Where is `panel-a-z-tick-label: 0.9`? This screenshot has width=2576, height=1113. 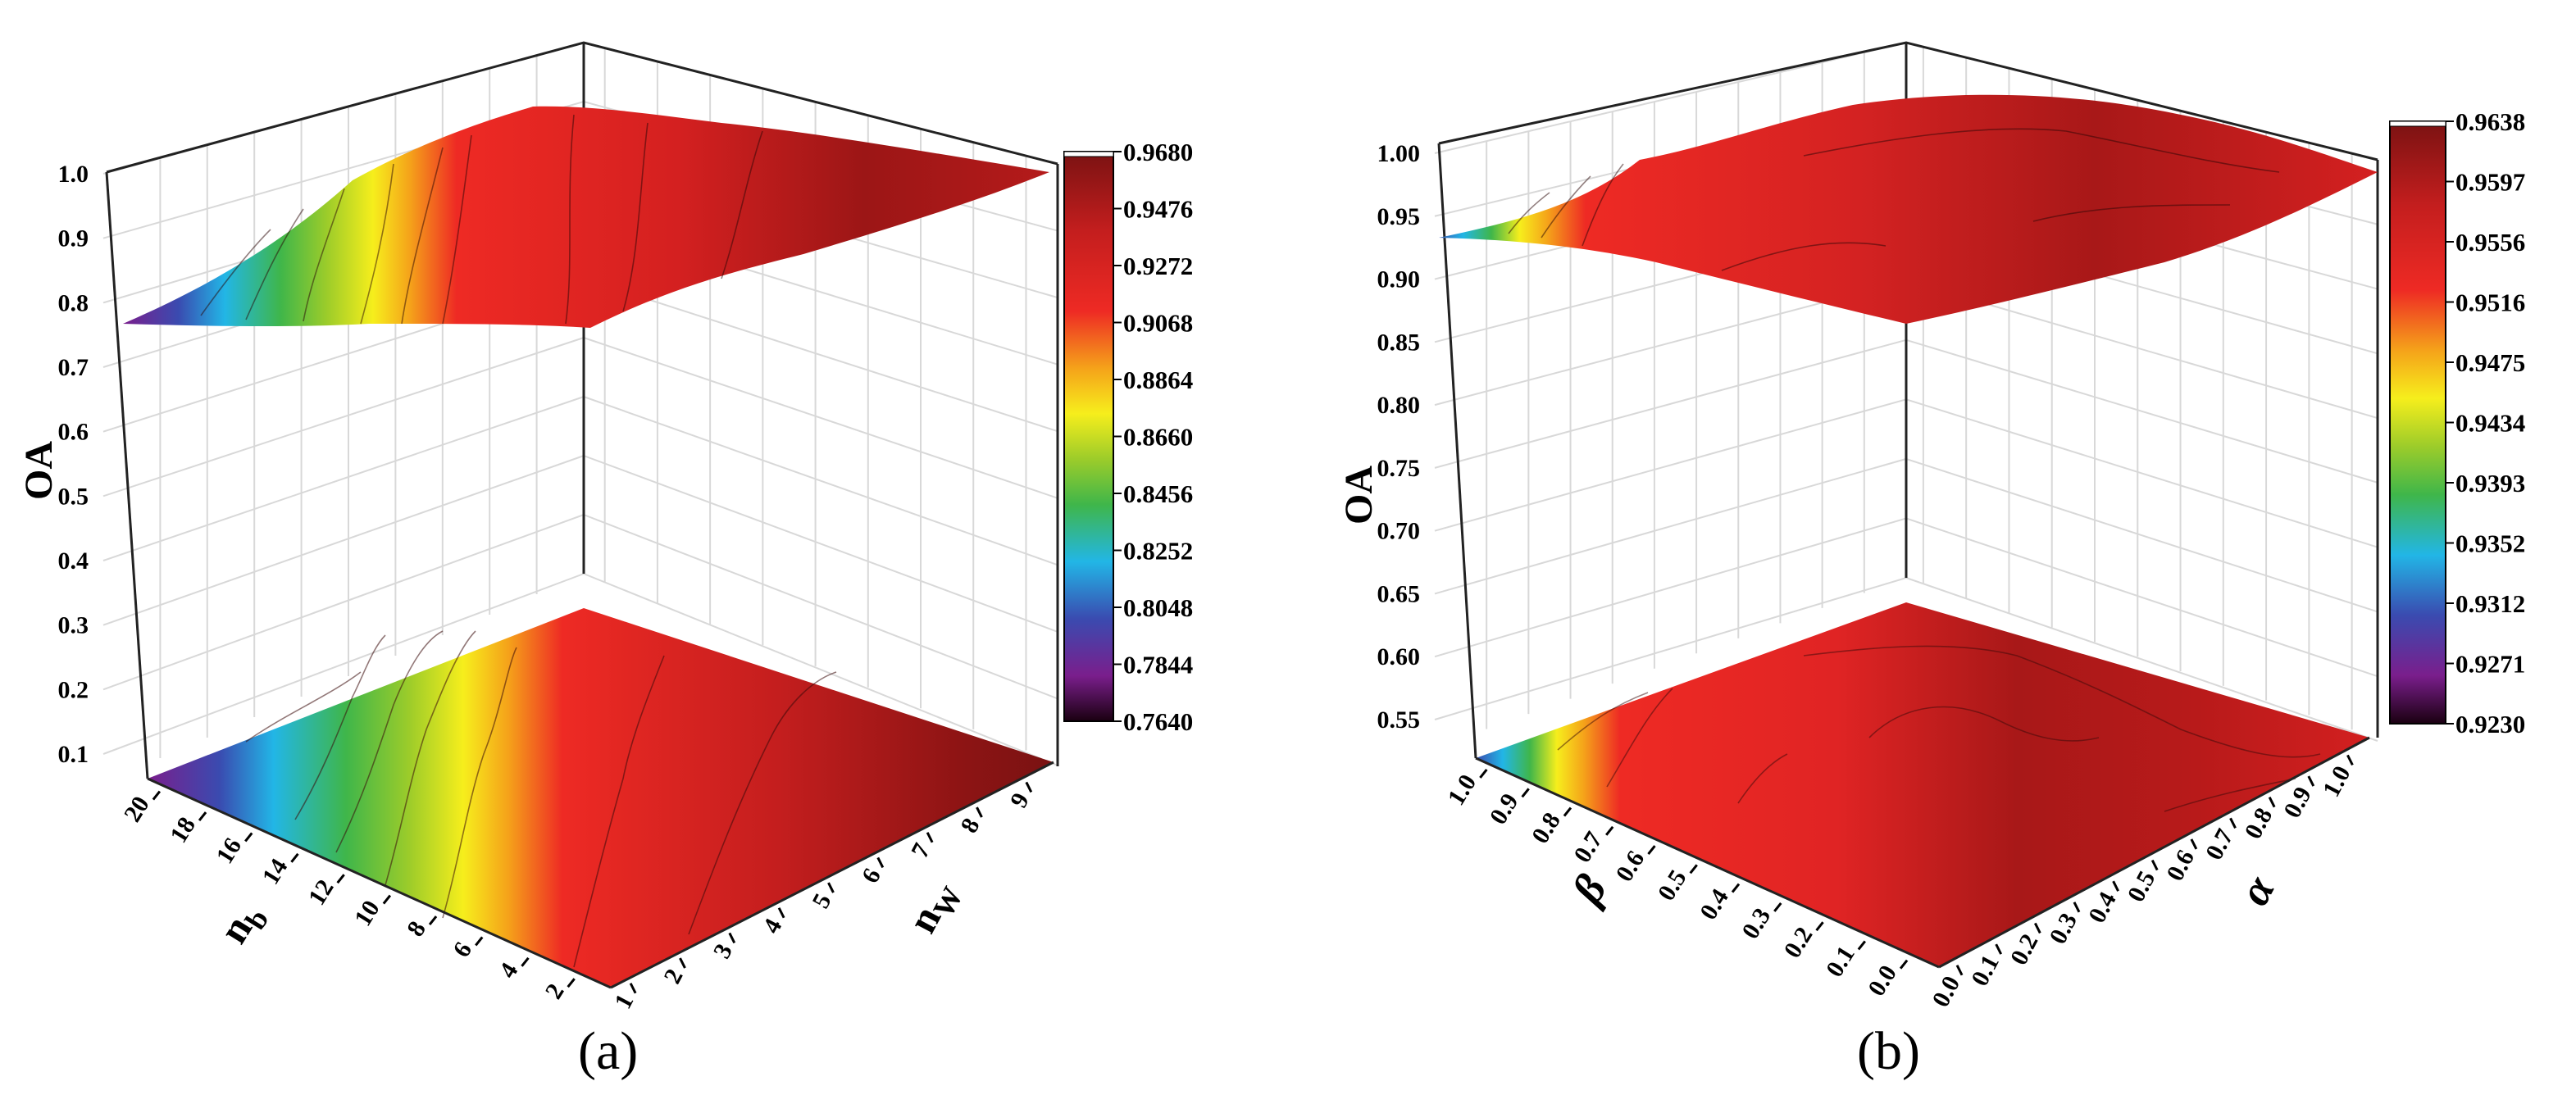 panel-a-z-tick-label: 0.9 is located at coordinates (74, 238).